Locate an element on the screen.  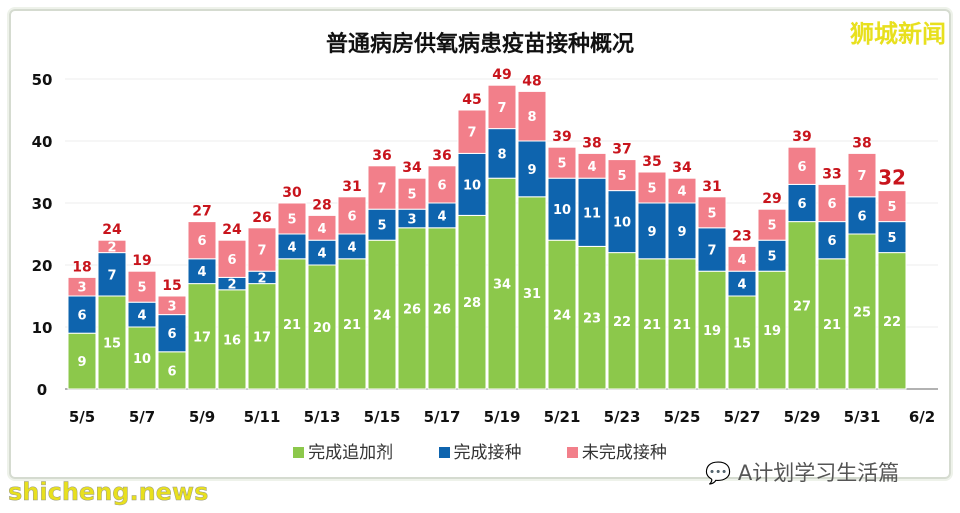
wechat-watermark: 💬 A计划学习生活篇 is located at coordinates (802, 473).